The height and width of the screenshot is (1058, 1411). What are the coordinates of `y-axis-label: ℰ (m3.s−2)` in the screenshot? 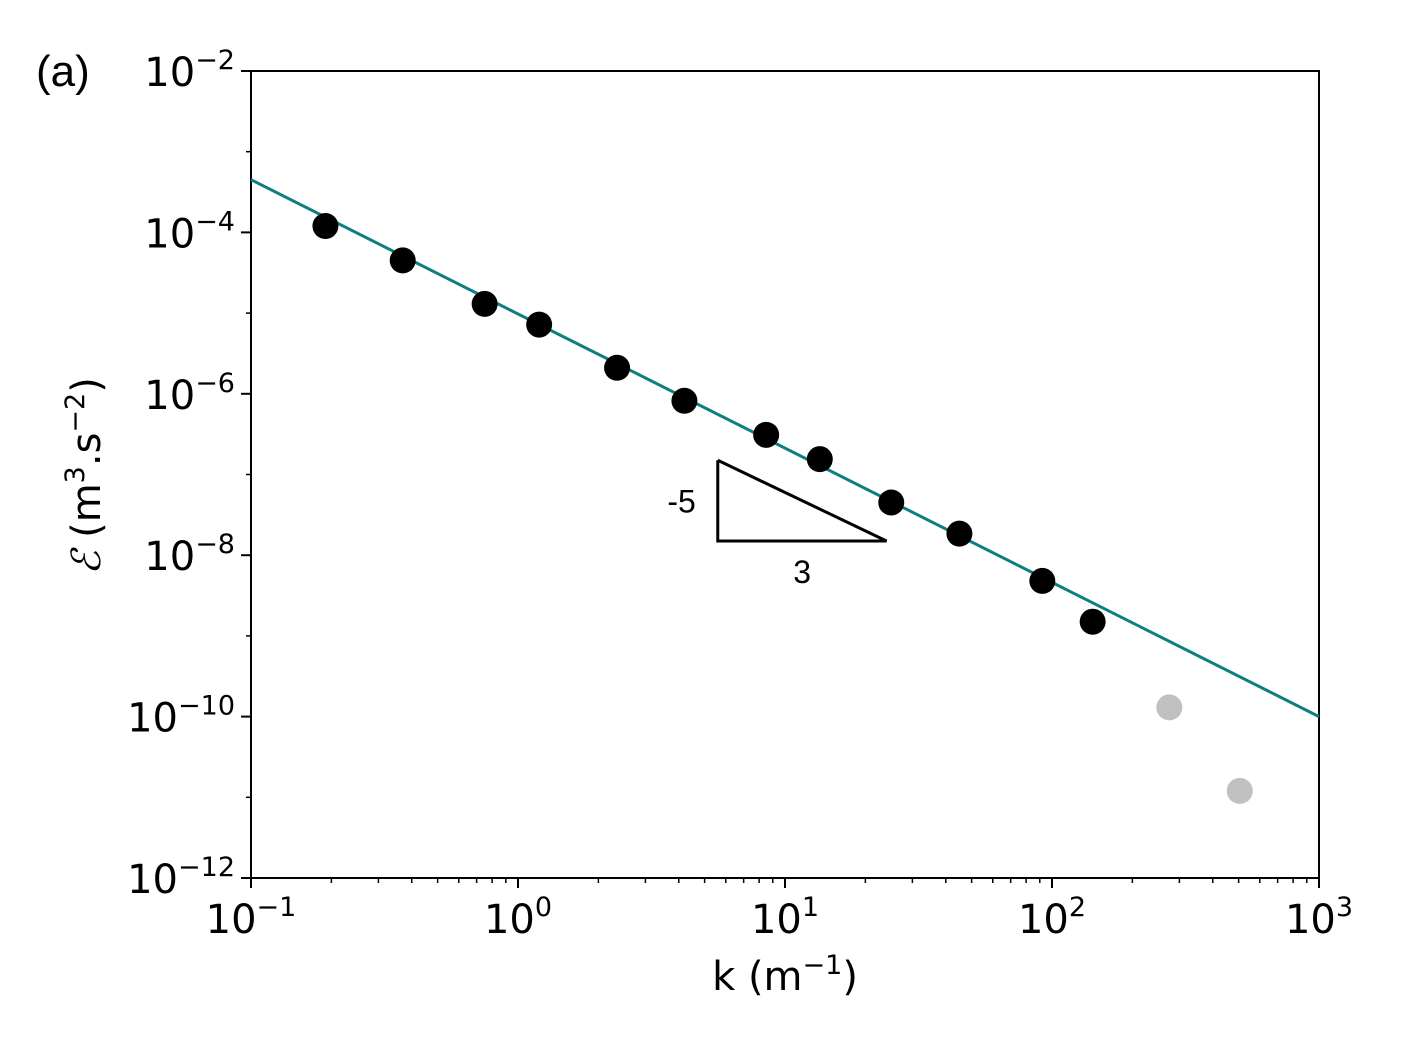 It's located at (85, 476).